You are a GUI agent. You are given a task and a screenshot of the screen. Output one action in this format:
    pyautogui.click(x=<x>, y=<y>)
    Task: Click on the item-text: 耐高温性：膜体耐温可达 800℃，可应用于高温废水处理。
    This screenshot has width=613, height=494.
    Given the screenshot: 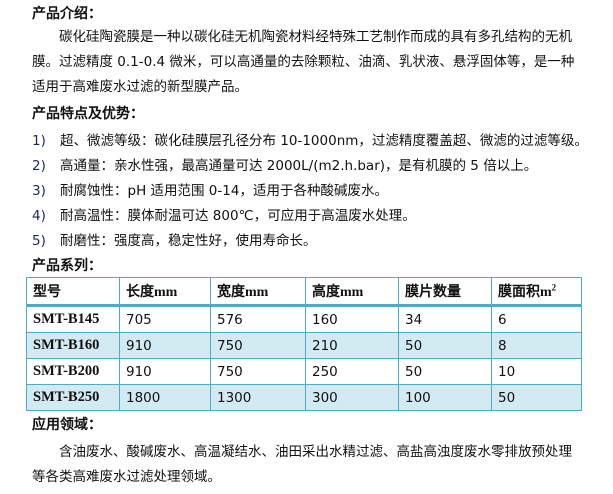 What is the action you would take?
    pyautogui.click(x=238, y=216)
    